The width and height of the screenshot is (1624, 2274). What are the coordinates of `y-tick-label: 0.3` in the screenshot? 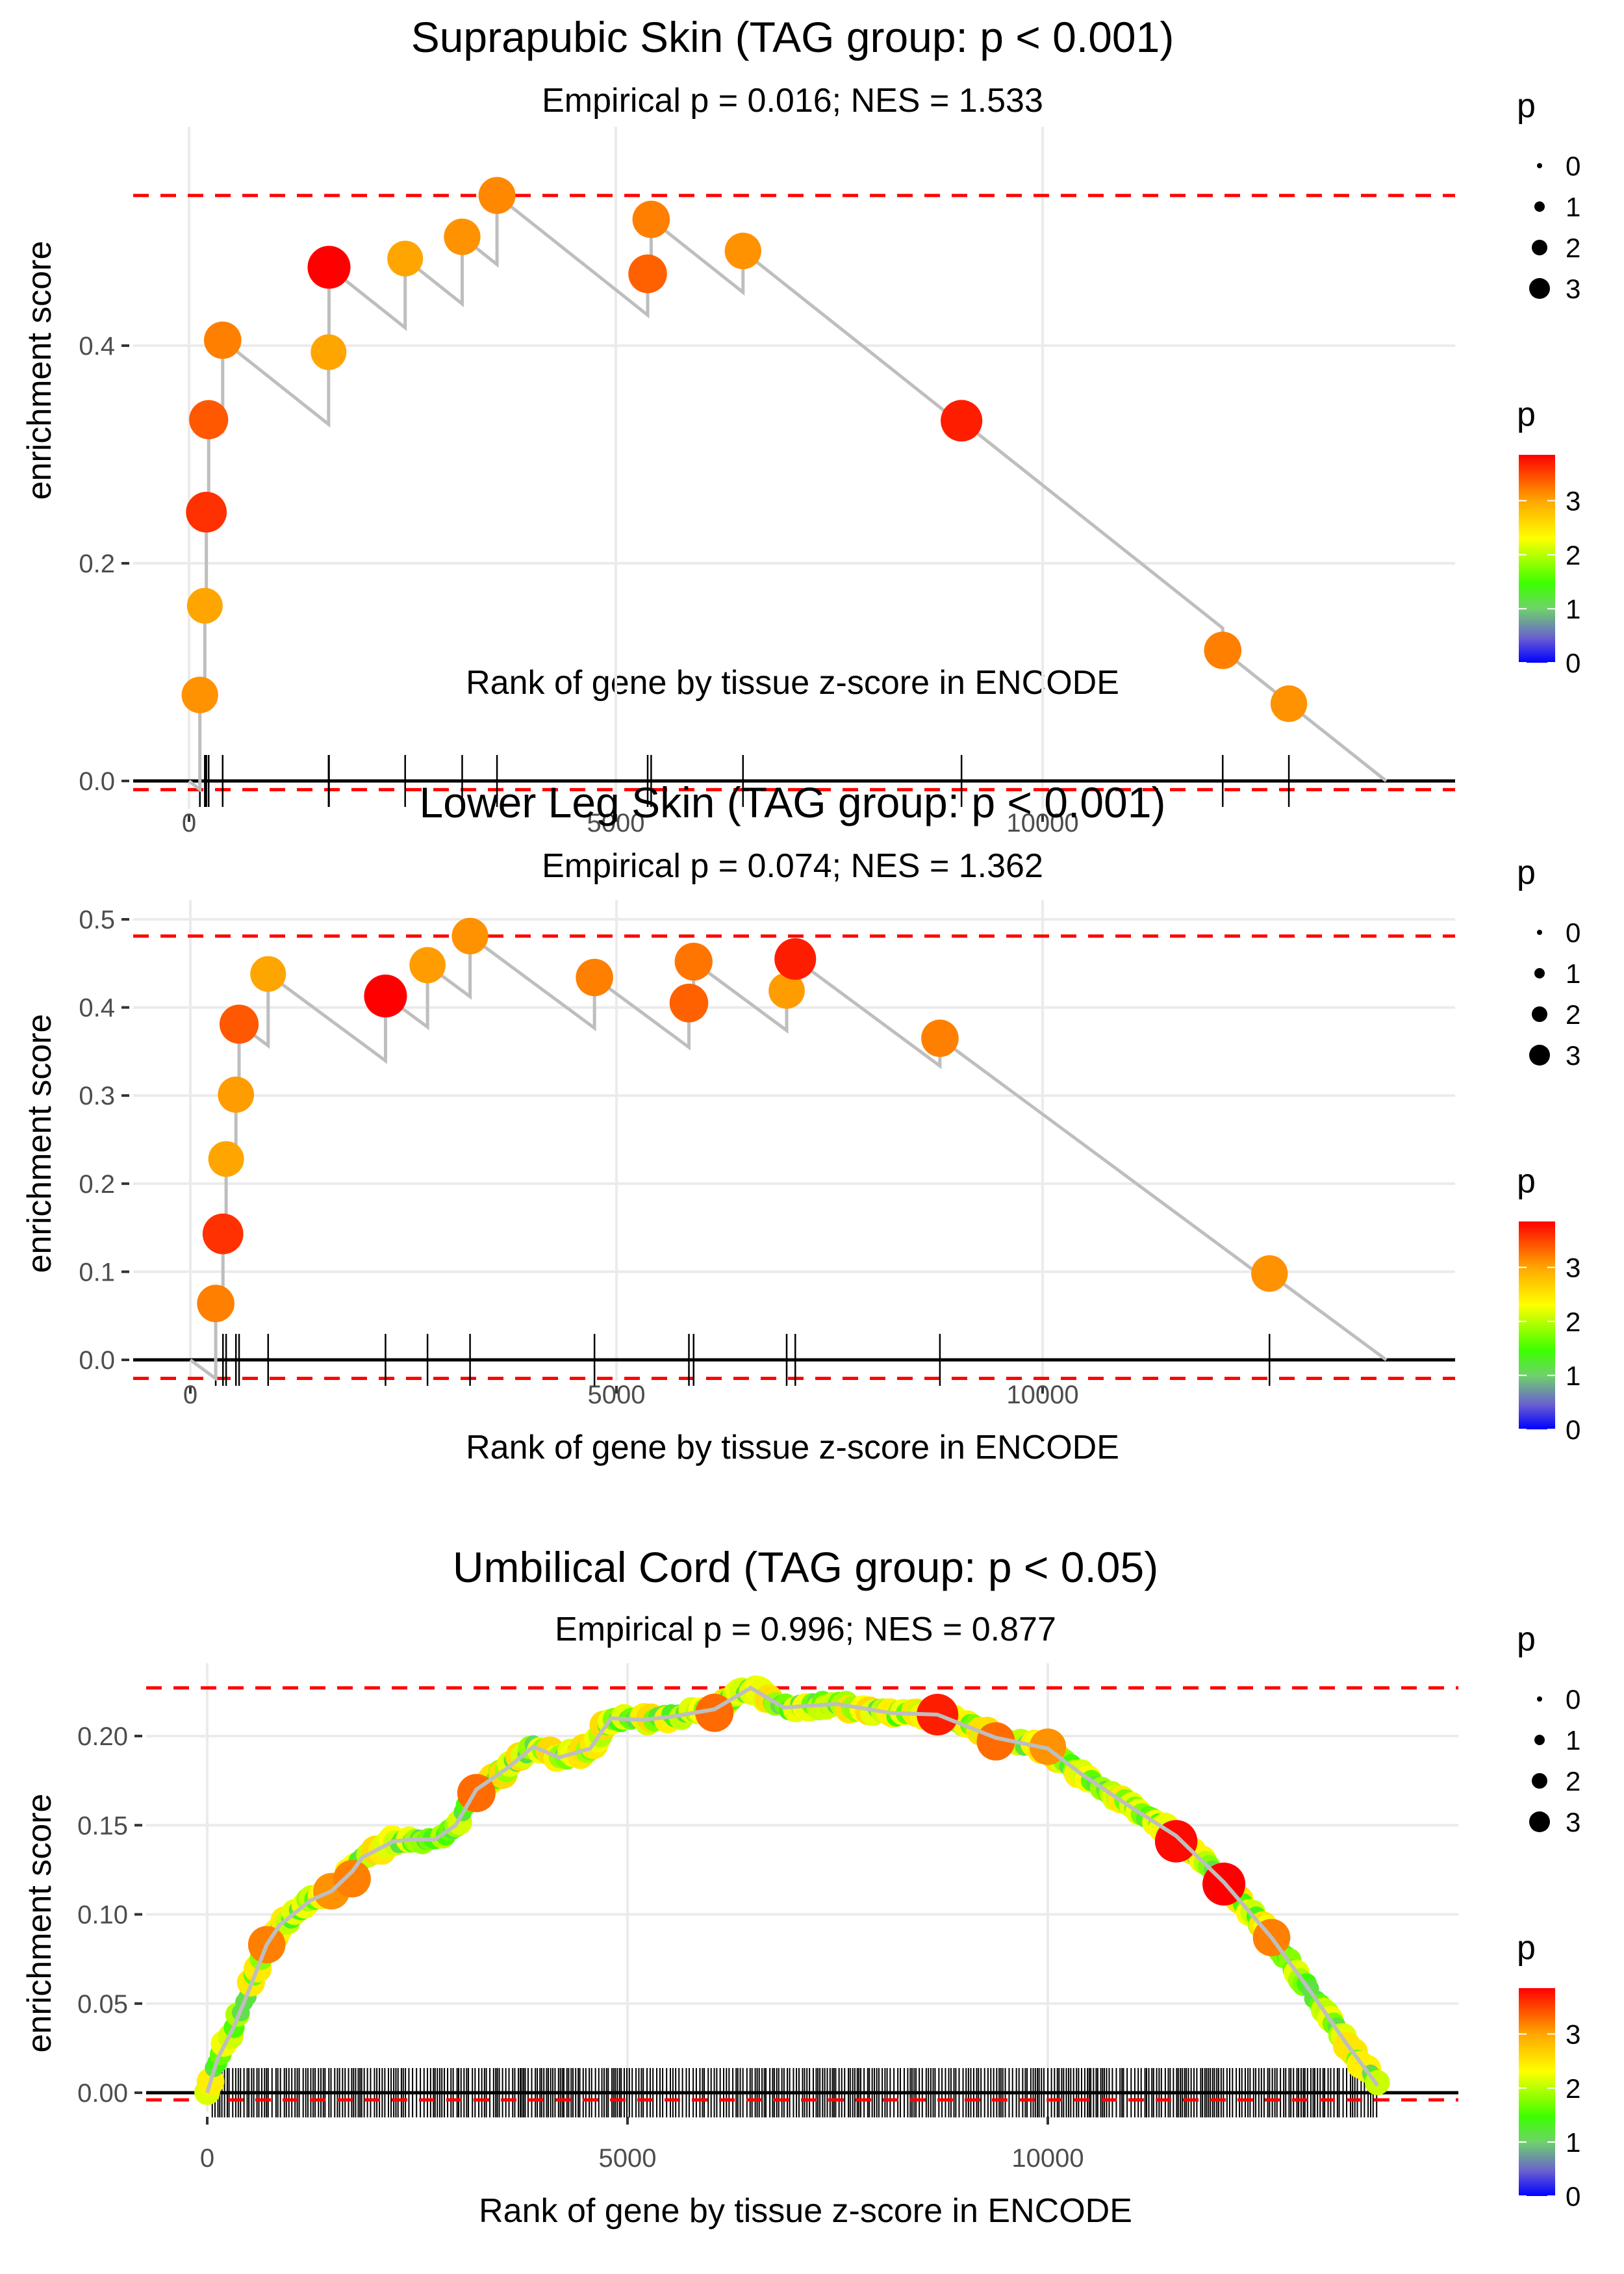 It's located at (97, 1096).